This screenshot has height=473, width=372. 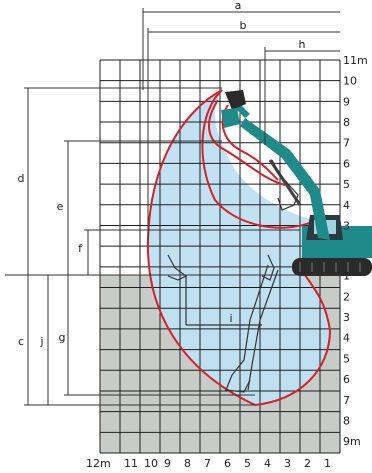 I want to click on dim-label-h: h, so click(x=302, y=44).